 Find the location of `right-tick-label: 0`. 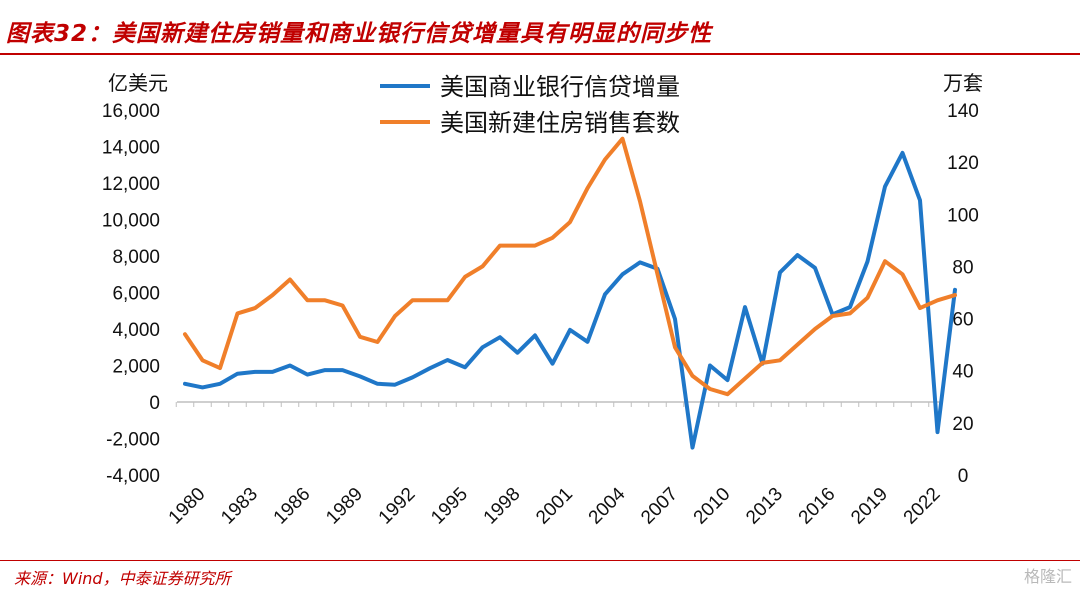

right-tick-label: 0 is located at coordinates (963, 476).